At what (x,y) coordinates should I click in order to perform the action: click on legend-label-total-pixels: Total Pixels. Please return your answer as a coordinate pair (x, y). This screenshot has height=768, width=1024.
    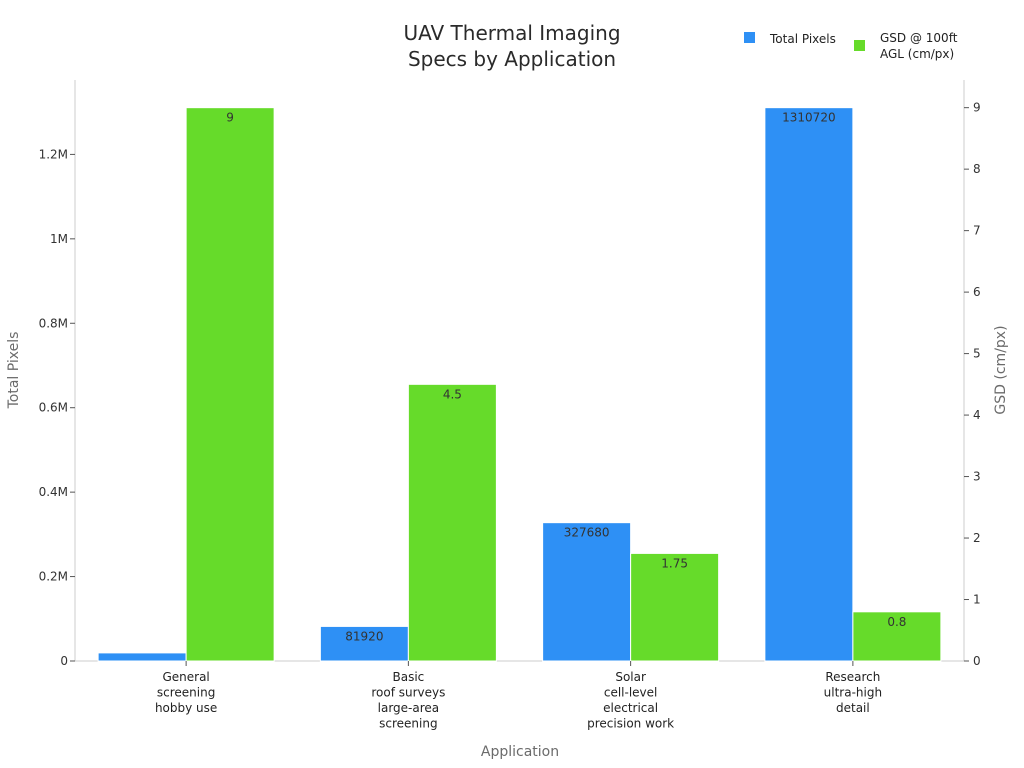
    Looking at the image, I should click on (802, 39).